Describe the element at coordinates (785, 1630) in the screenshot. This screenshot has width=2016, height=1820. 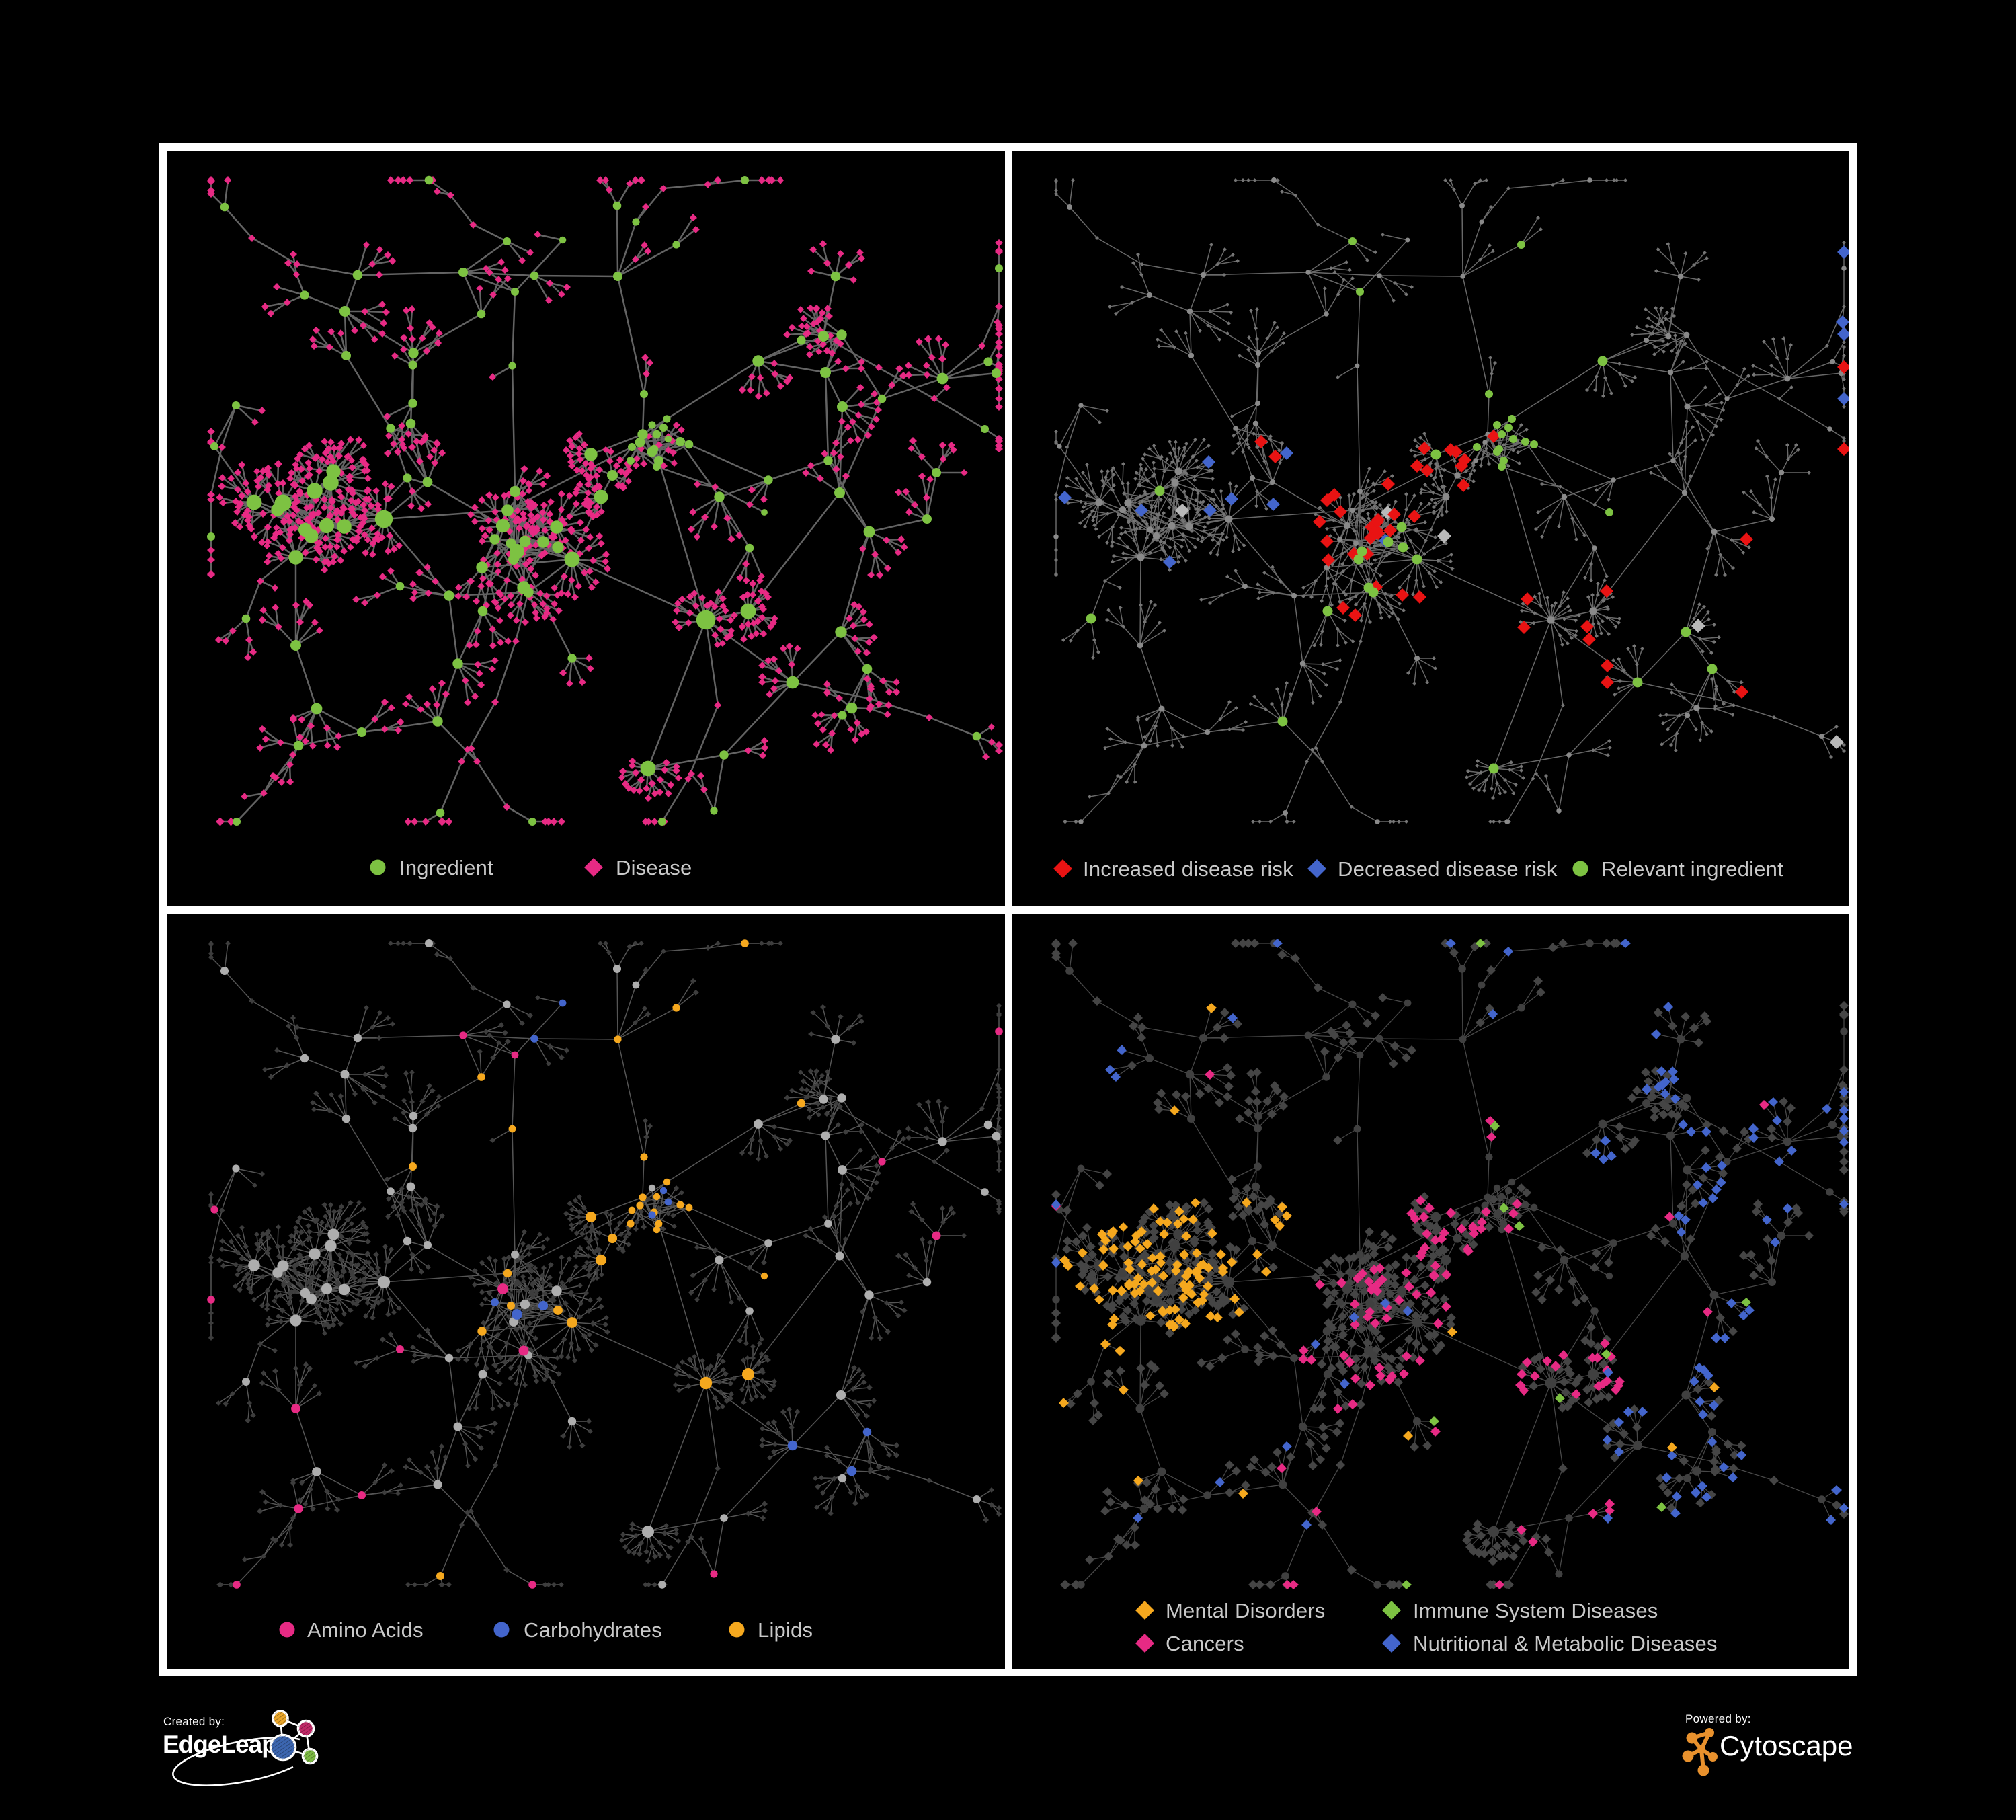
I see `svg-text: Lipids` at that location.